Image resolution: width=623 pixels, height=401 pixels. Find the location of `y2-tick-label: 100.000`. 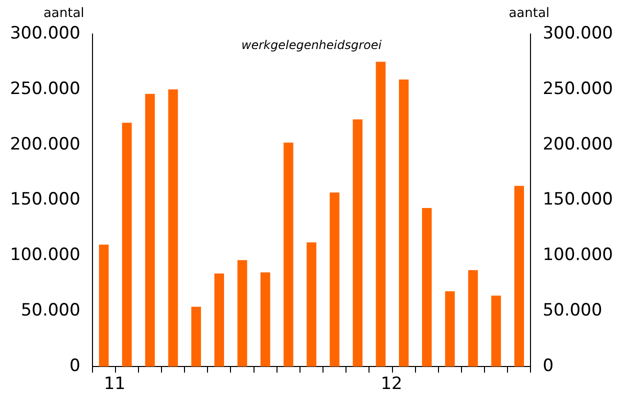

y2-tick-label: 100.000 is located at coordinates (578, 255).